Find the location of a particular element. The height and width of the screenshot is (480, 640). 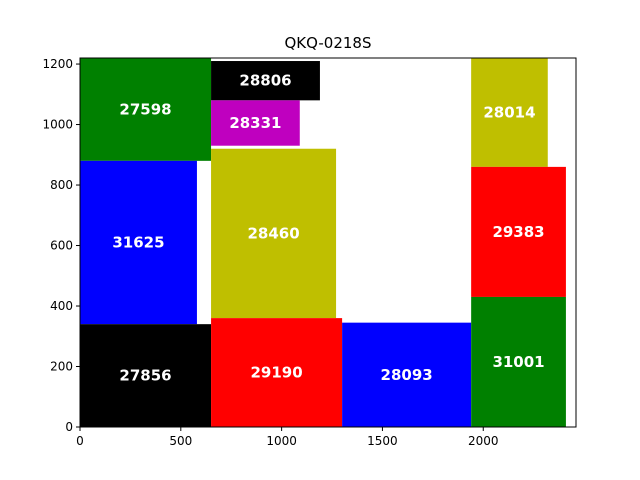

rect-label: 28093 is located at coordinates (407, 375).